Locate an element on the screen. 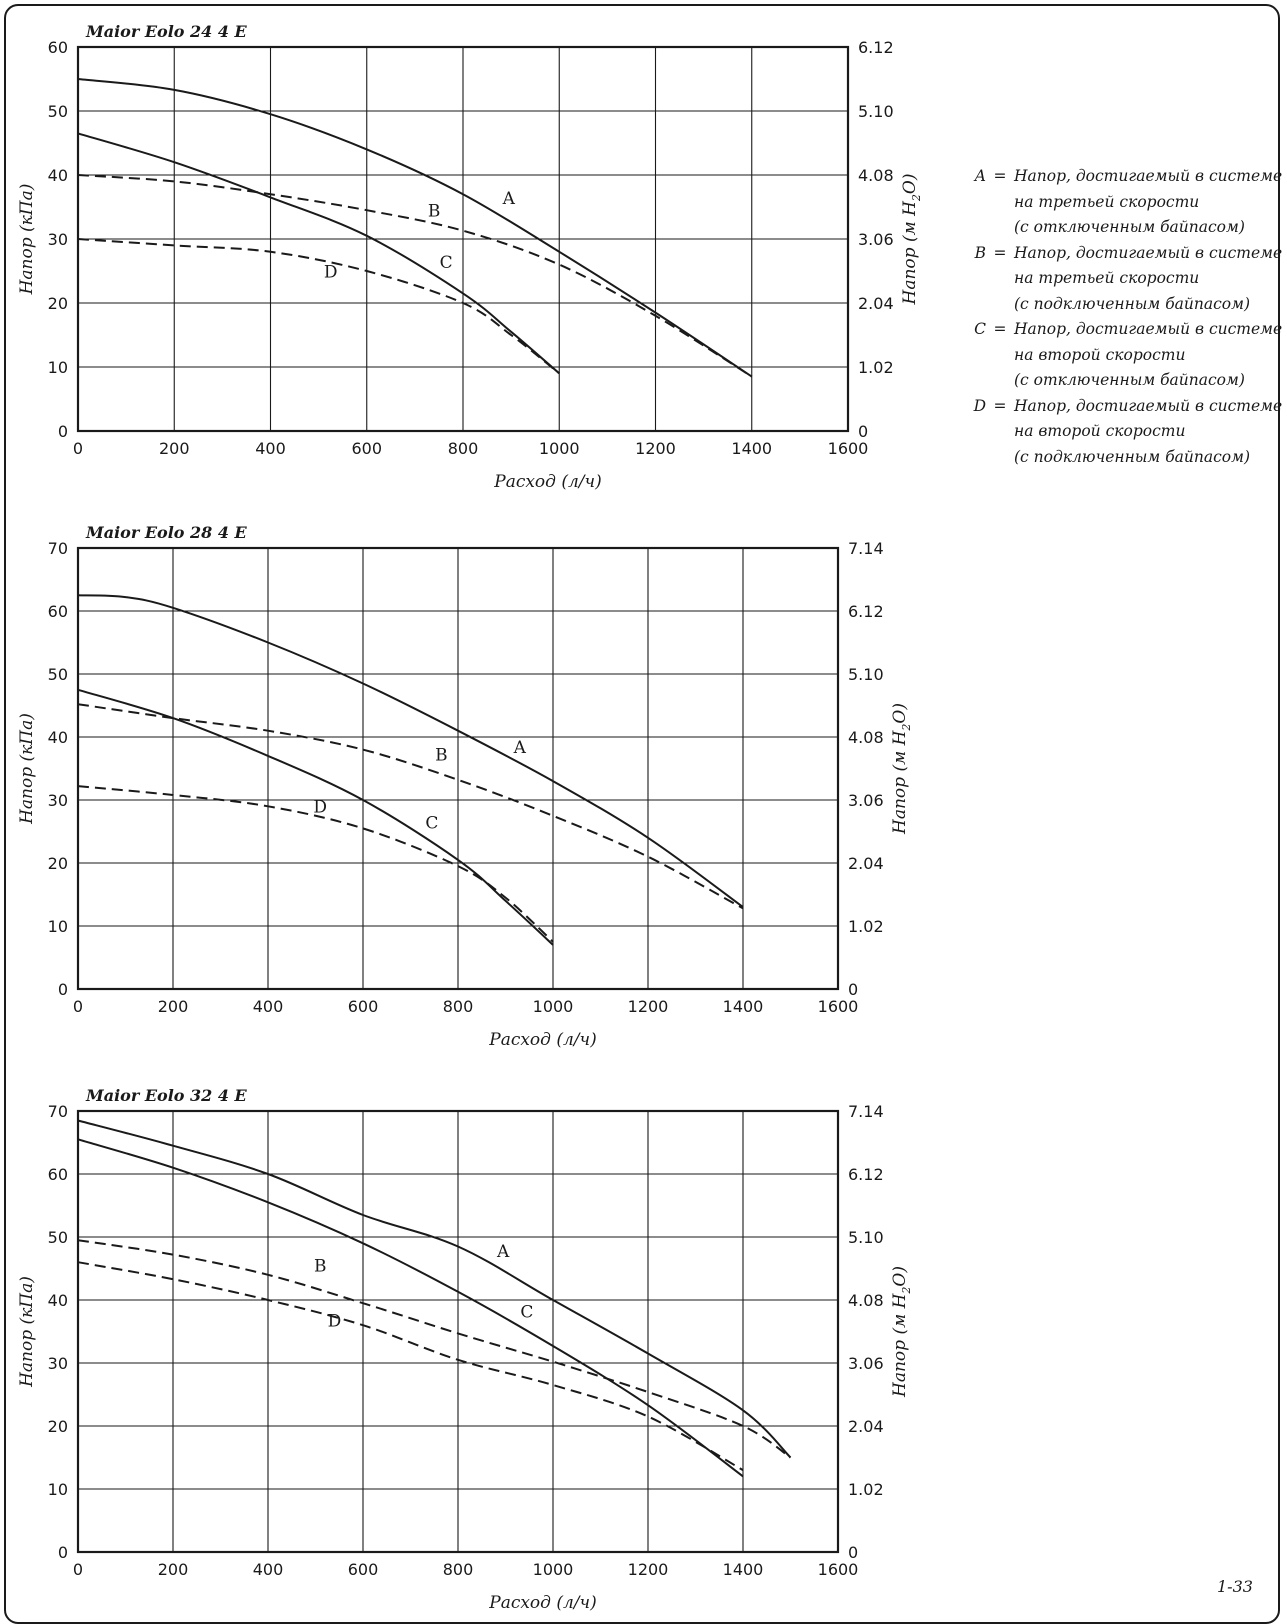  legend-text: на третьей скорости is located at coordinates (1107, 201).